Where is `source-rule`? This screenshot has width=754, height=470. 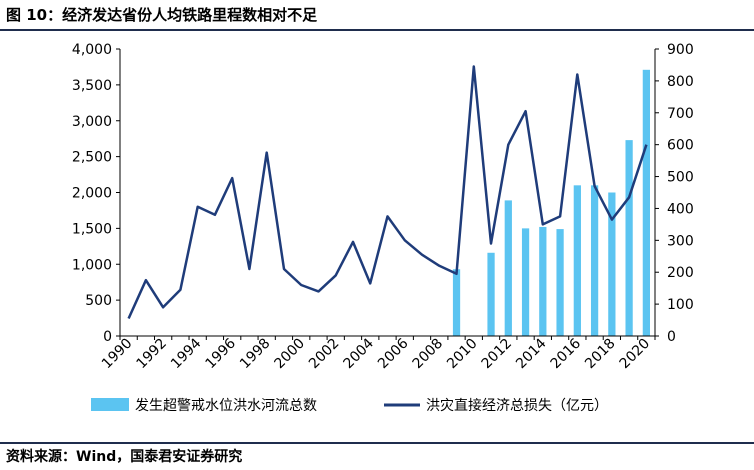 source-rule is located at coordinates (377, 443).